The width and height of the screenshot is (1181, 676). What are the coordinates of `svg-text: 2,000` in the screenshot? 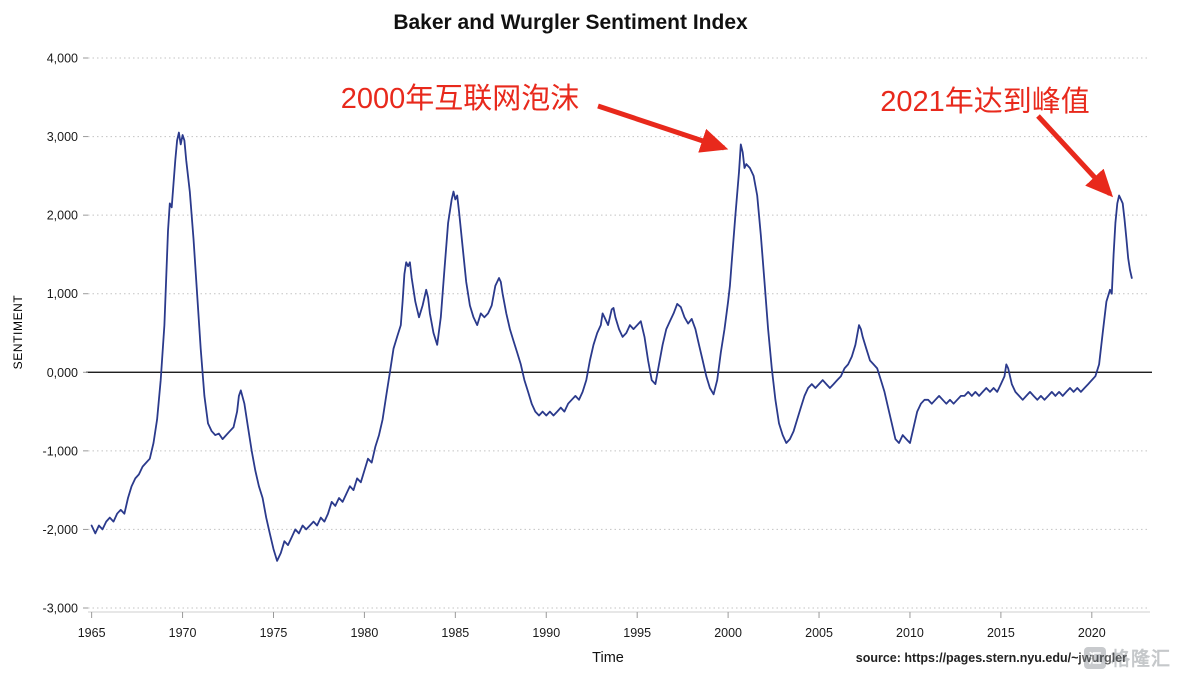 It's located at (62, 216).